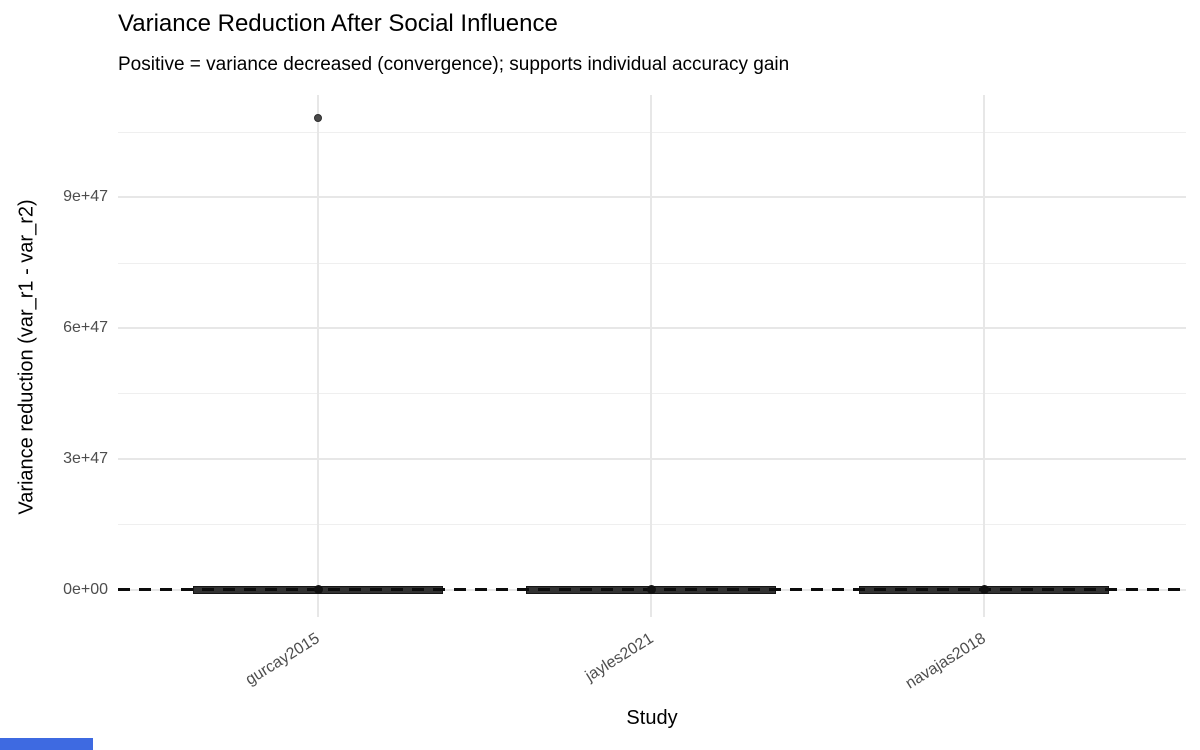 Image resolution: width=1200 pixels, height=750 pixels. What do you see at coordinates (85, 458) in the screenshot?
I see `y-tick-label: 3e+47` at bounding box center [85, 458].